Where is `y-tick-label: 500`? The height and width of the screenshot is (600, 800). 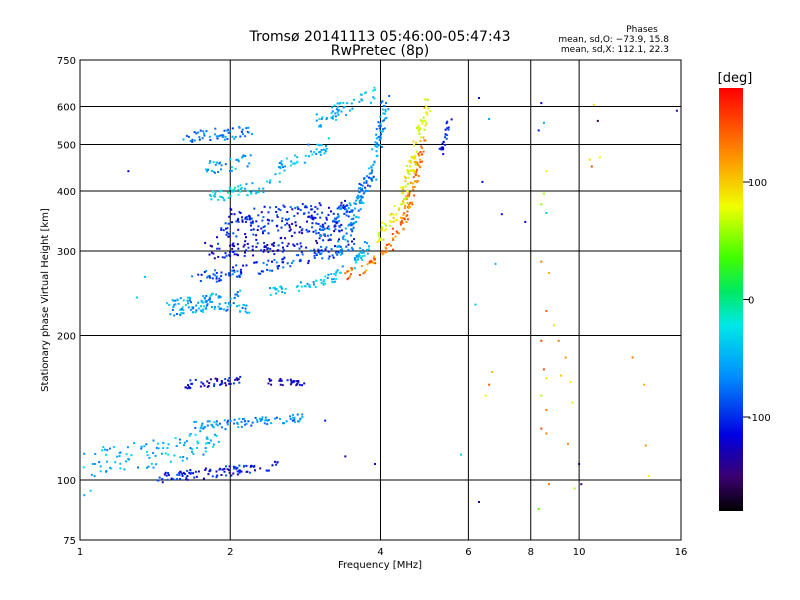
y-tick-label: 500 is located at coordinates (66, 146).